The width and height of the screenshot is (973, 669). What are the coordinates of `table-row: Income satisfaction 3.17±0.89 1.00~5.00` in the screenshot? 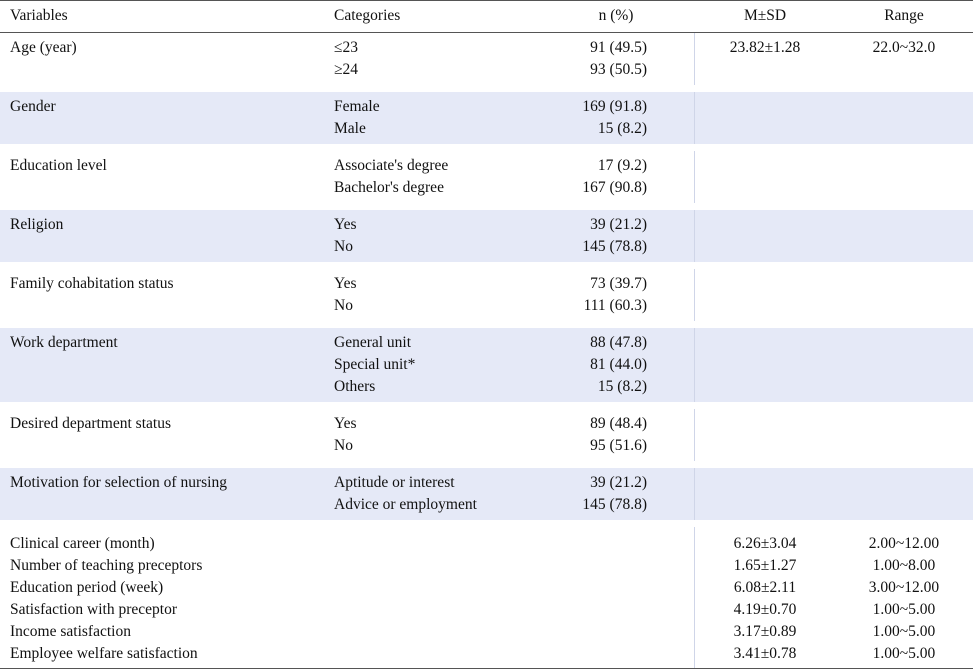 It's located at (486, 632).